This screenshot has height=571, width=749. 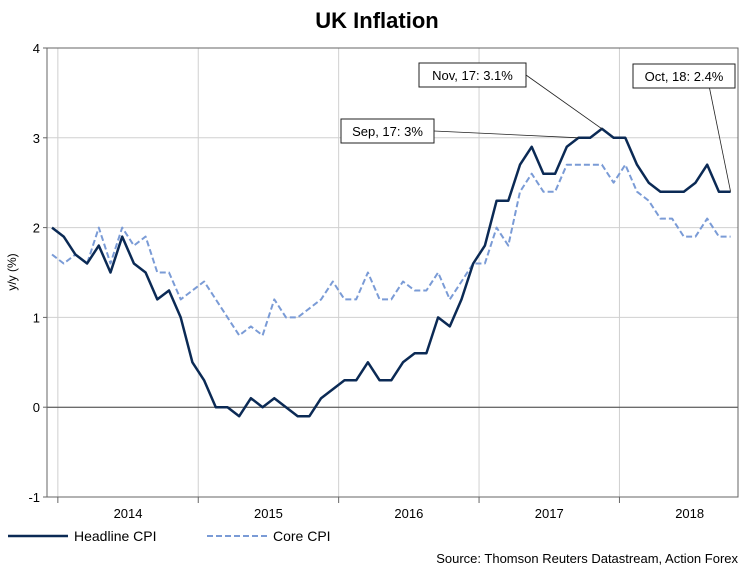 I want to click on y-tick-label: 2, so click(x=36, y=228).